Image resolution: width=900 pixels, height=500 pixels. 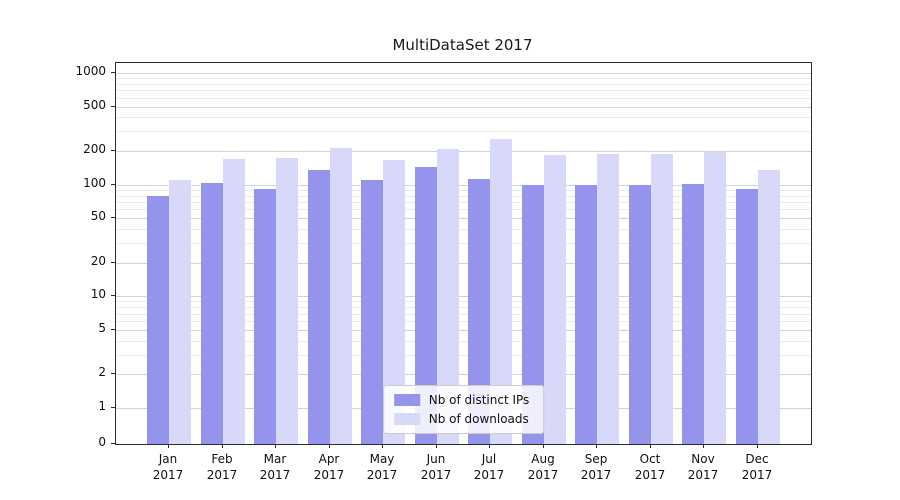 What do you see at coordinates (406, 400) in the screenshot?
I see `legend-swatch-distinct-ips` at bounding box center [406, 400].